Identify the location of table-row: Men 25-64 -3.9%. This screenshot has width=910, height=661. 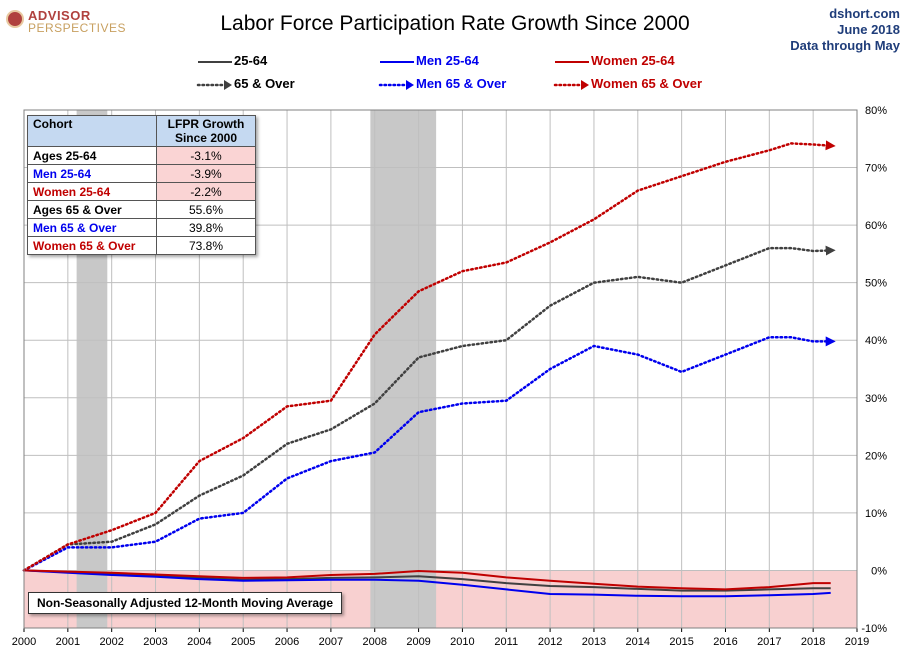
(141, 173).